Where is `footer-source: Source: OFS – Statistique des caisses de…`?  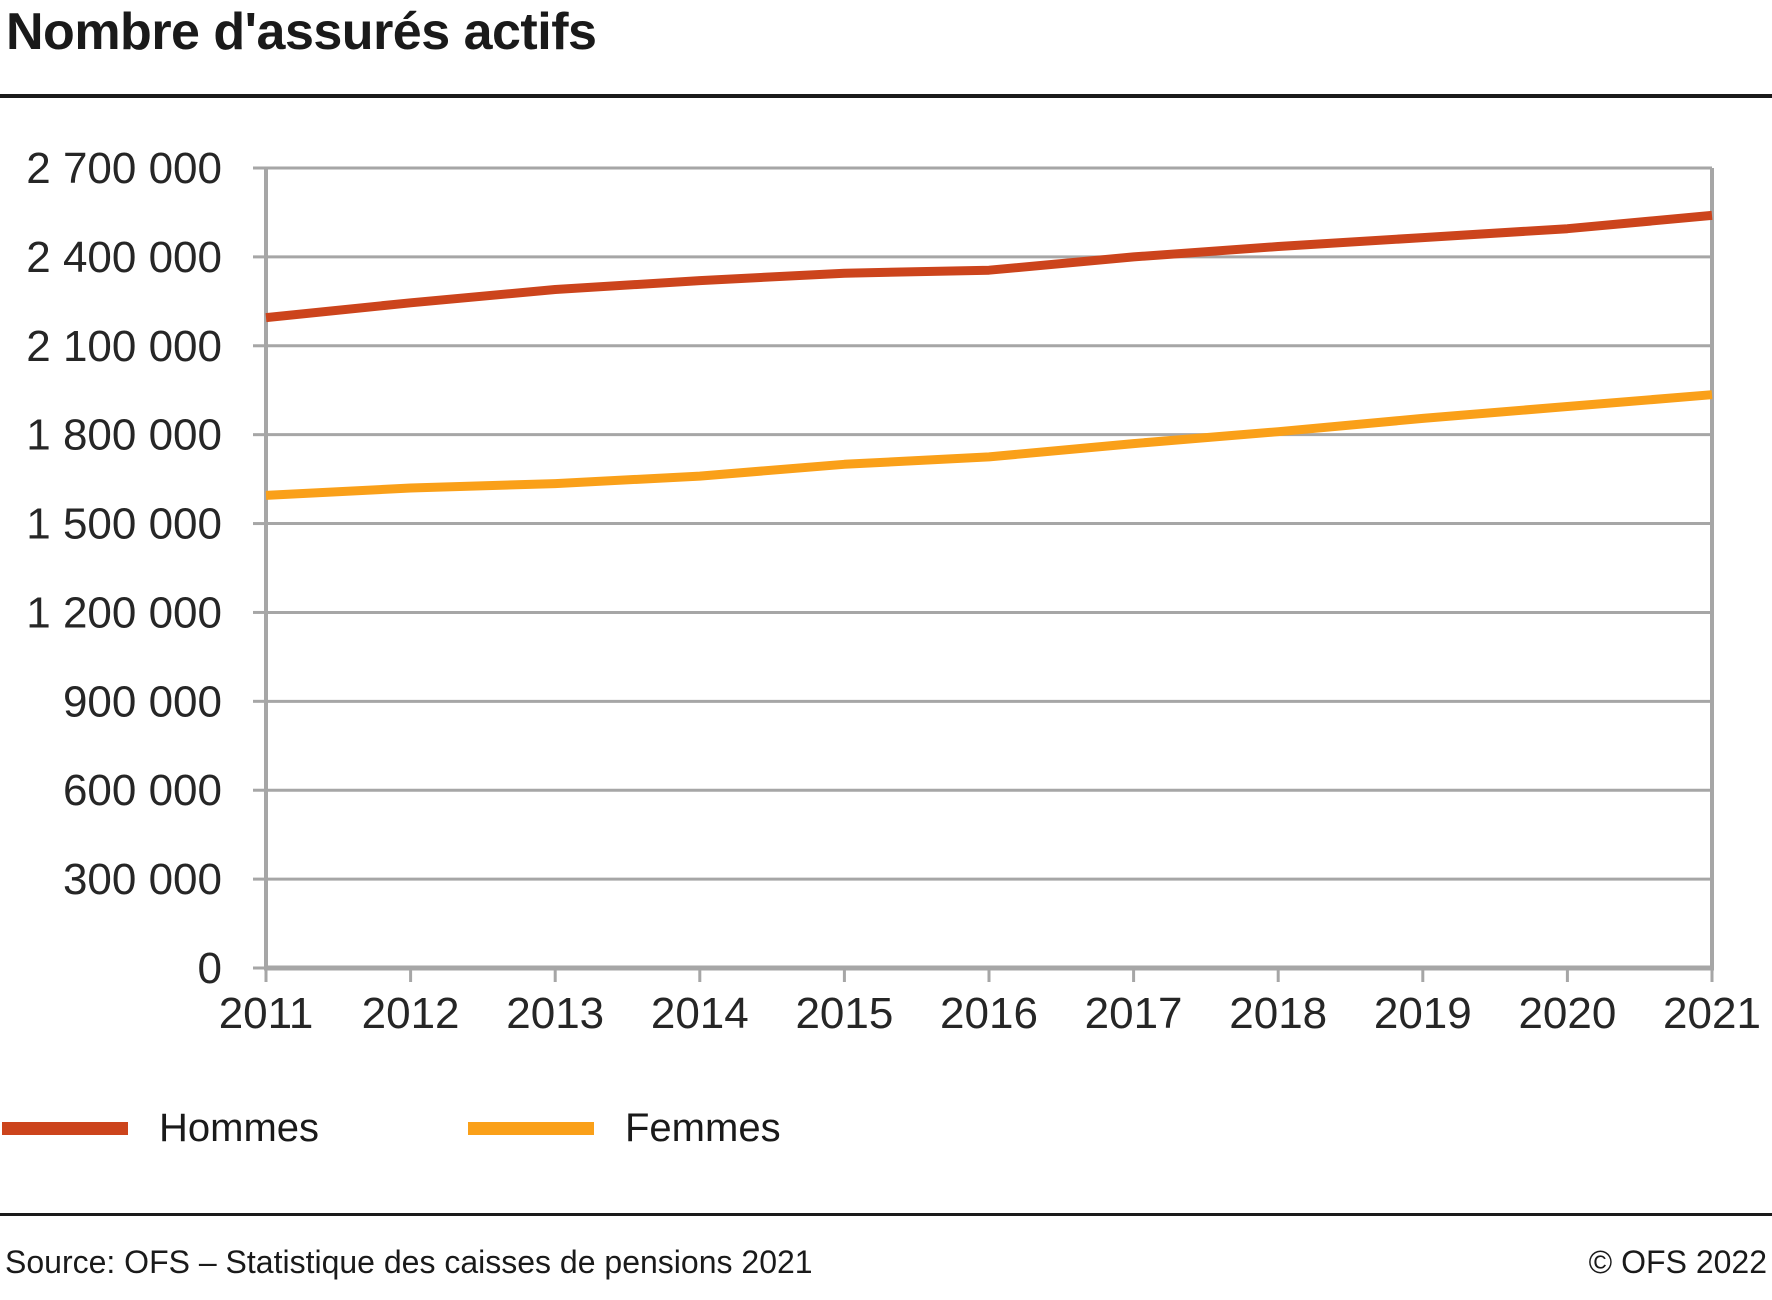 footer-source: Source: OFS – Statistique des caisses de… is located at coordinates (409, 1262).